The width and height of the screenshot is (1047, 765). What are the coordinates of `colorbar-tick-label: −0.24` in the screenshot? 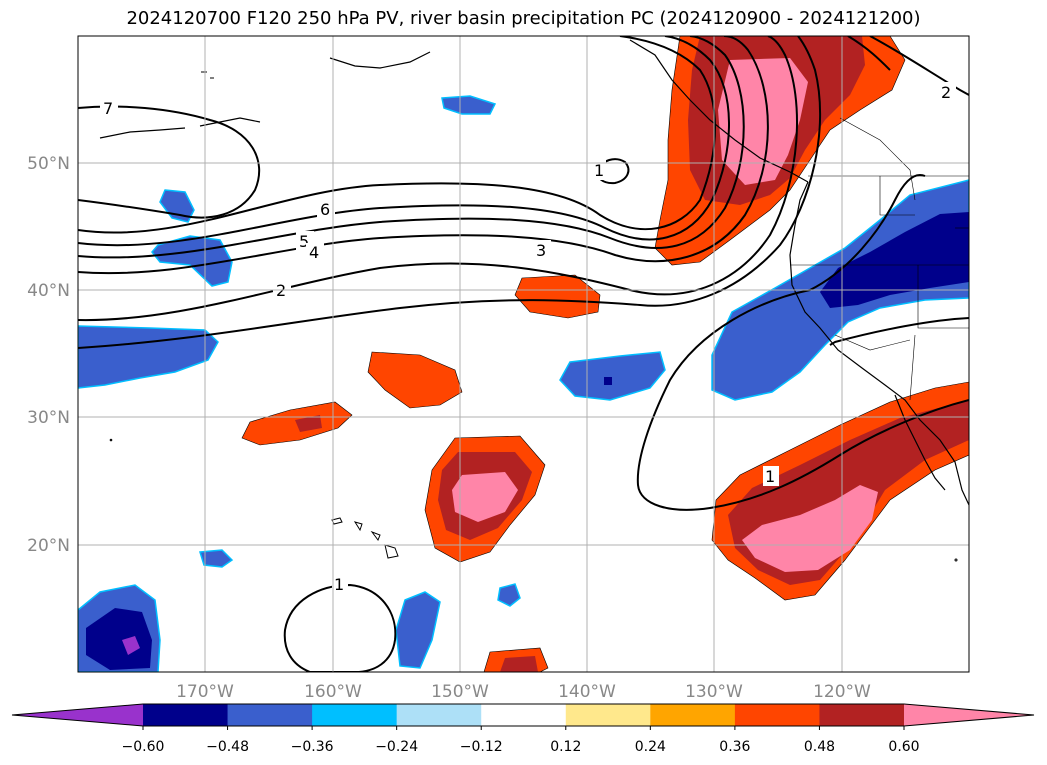 It's located at (396, 747).